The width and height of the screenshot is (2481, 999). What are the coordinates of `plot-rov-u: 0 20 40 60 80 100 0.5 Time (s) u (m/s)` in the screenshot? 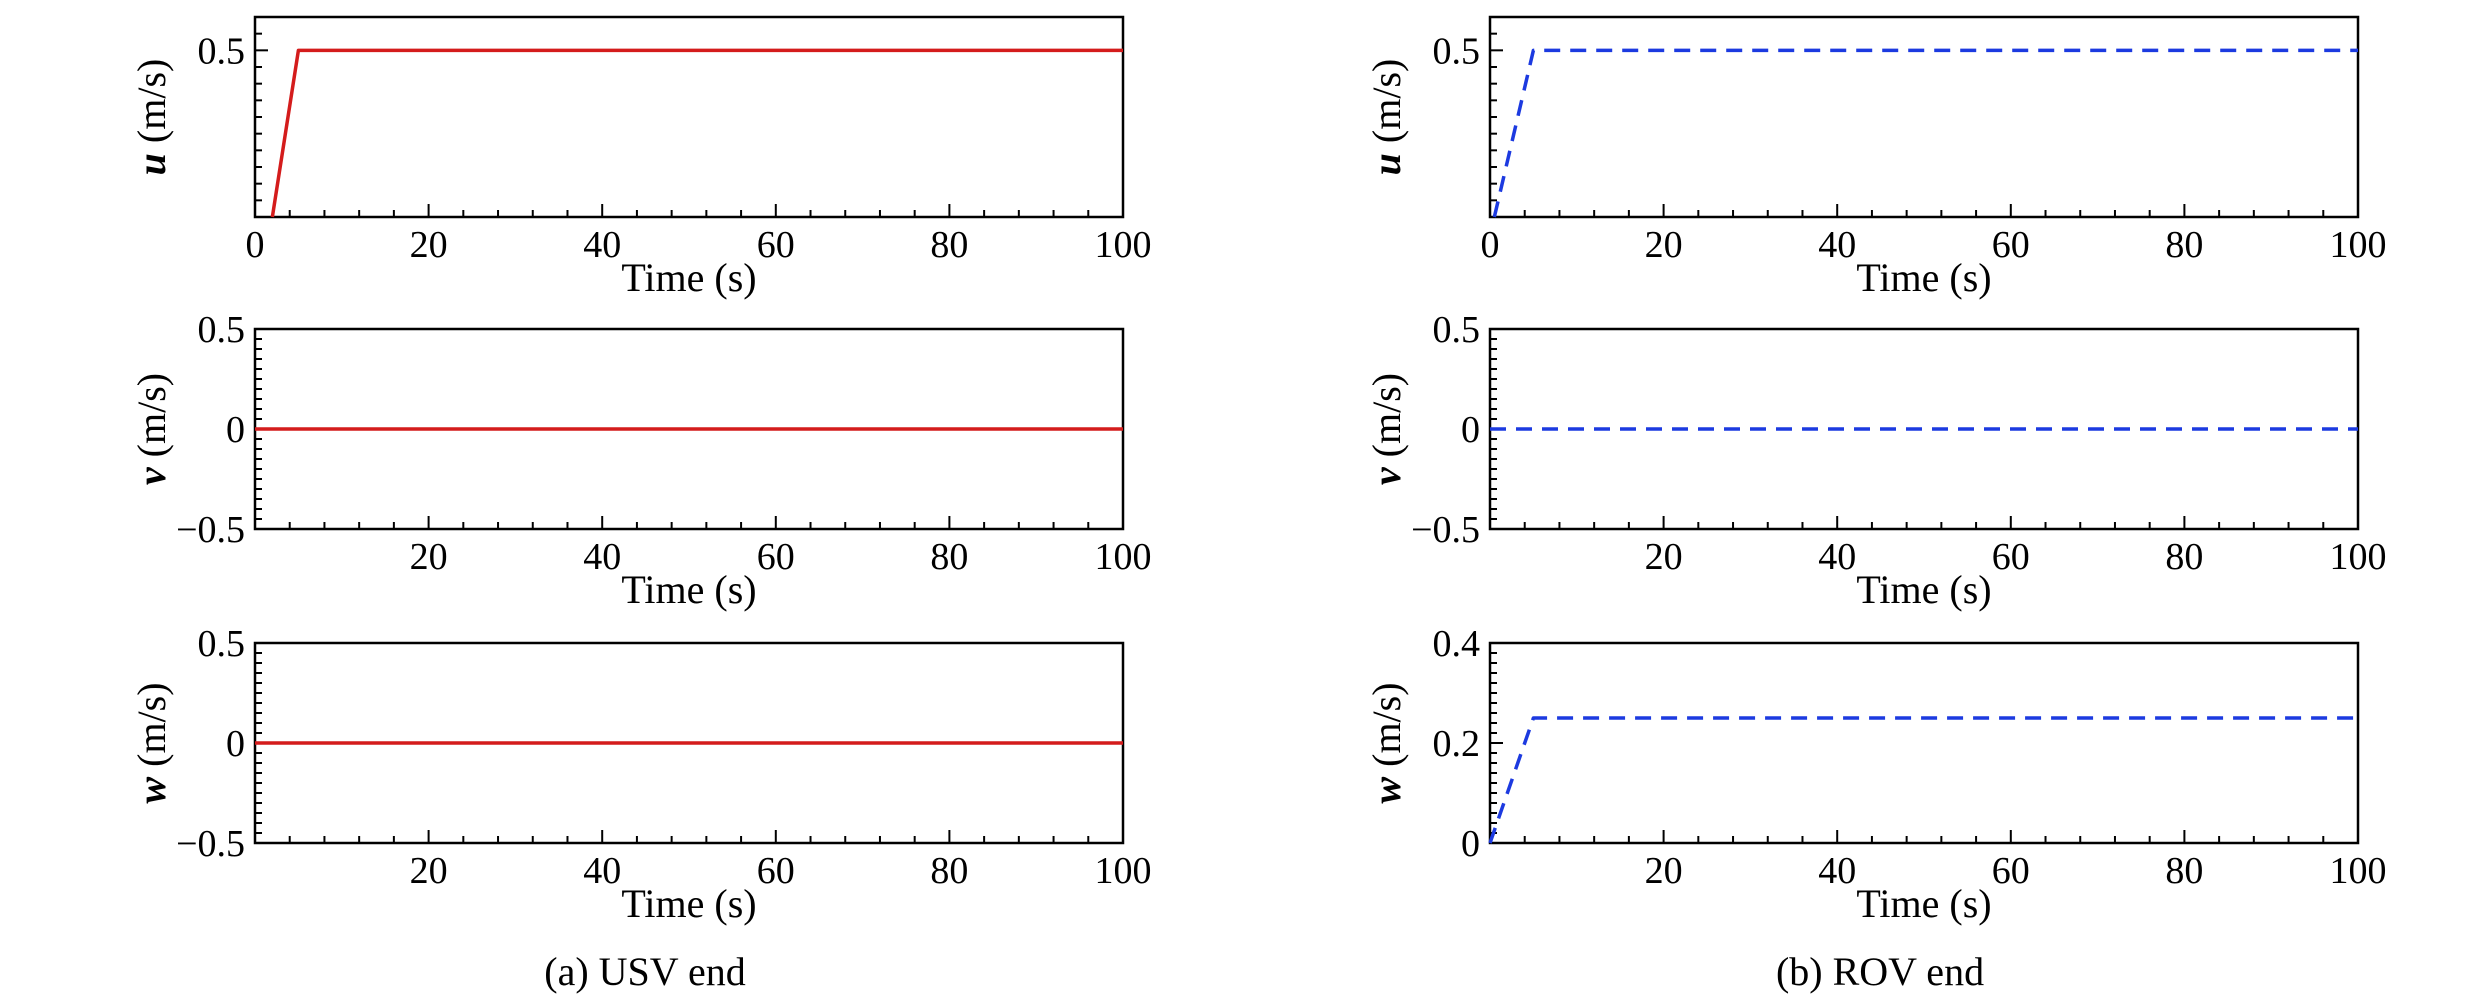 It's located at (1875, 157).